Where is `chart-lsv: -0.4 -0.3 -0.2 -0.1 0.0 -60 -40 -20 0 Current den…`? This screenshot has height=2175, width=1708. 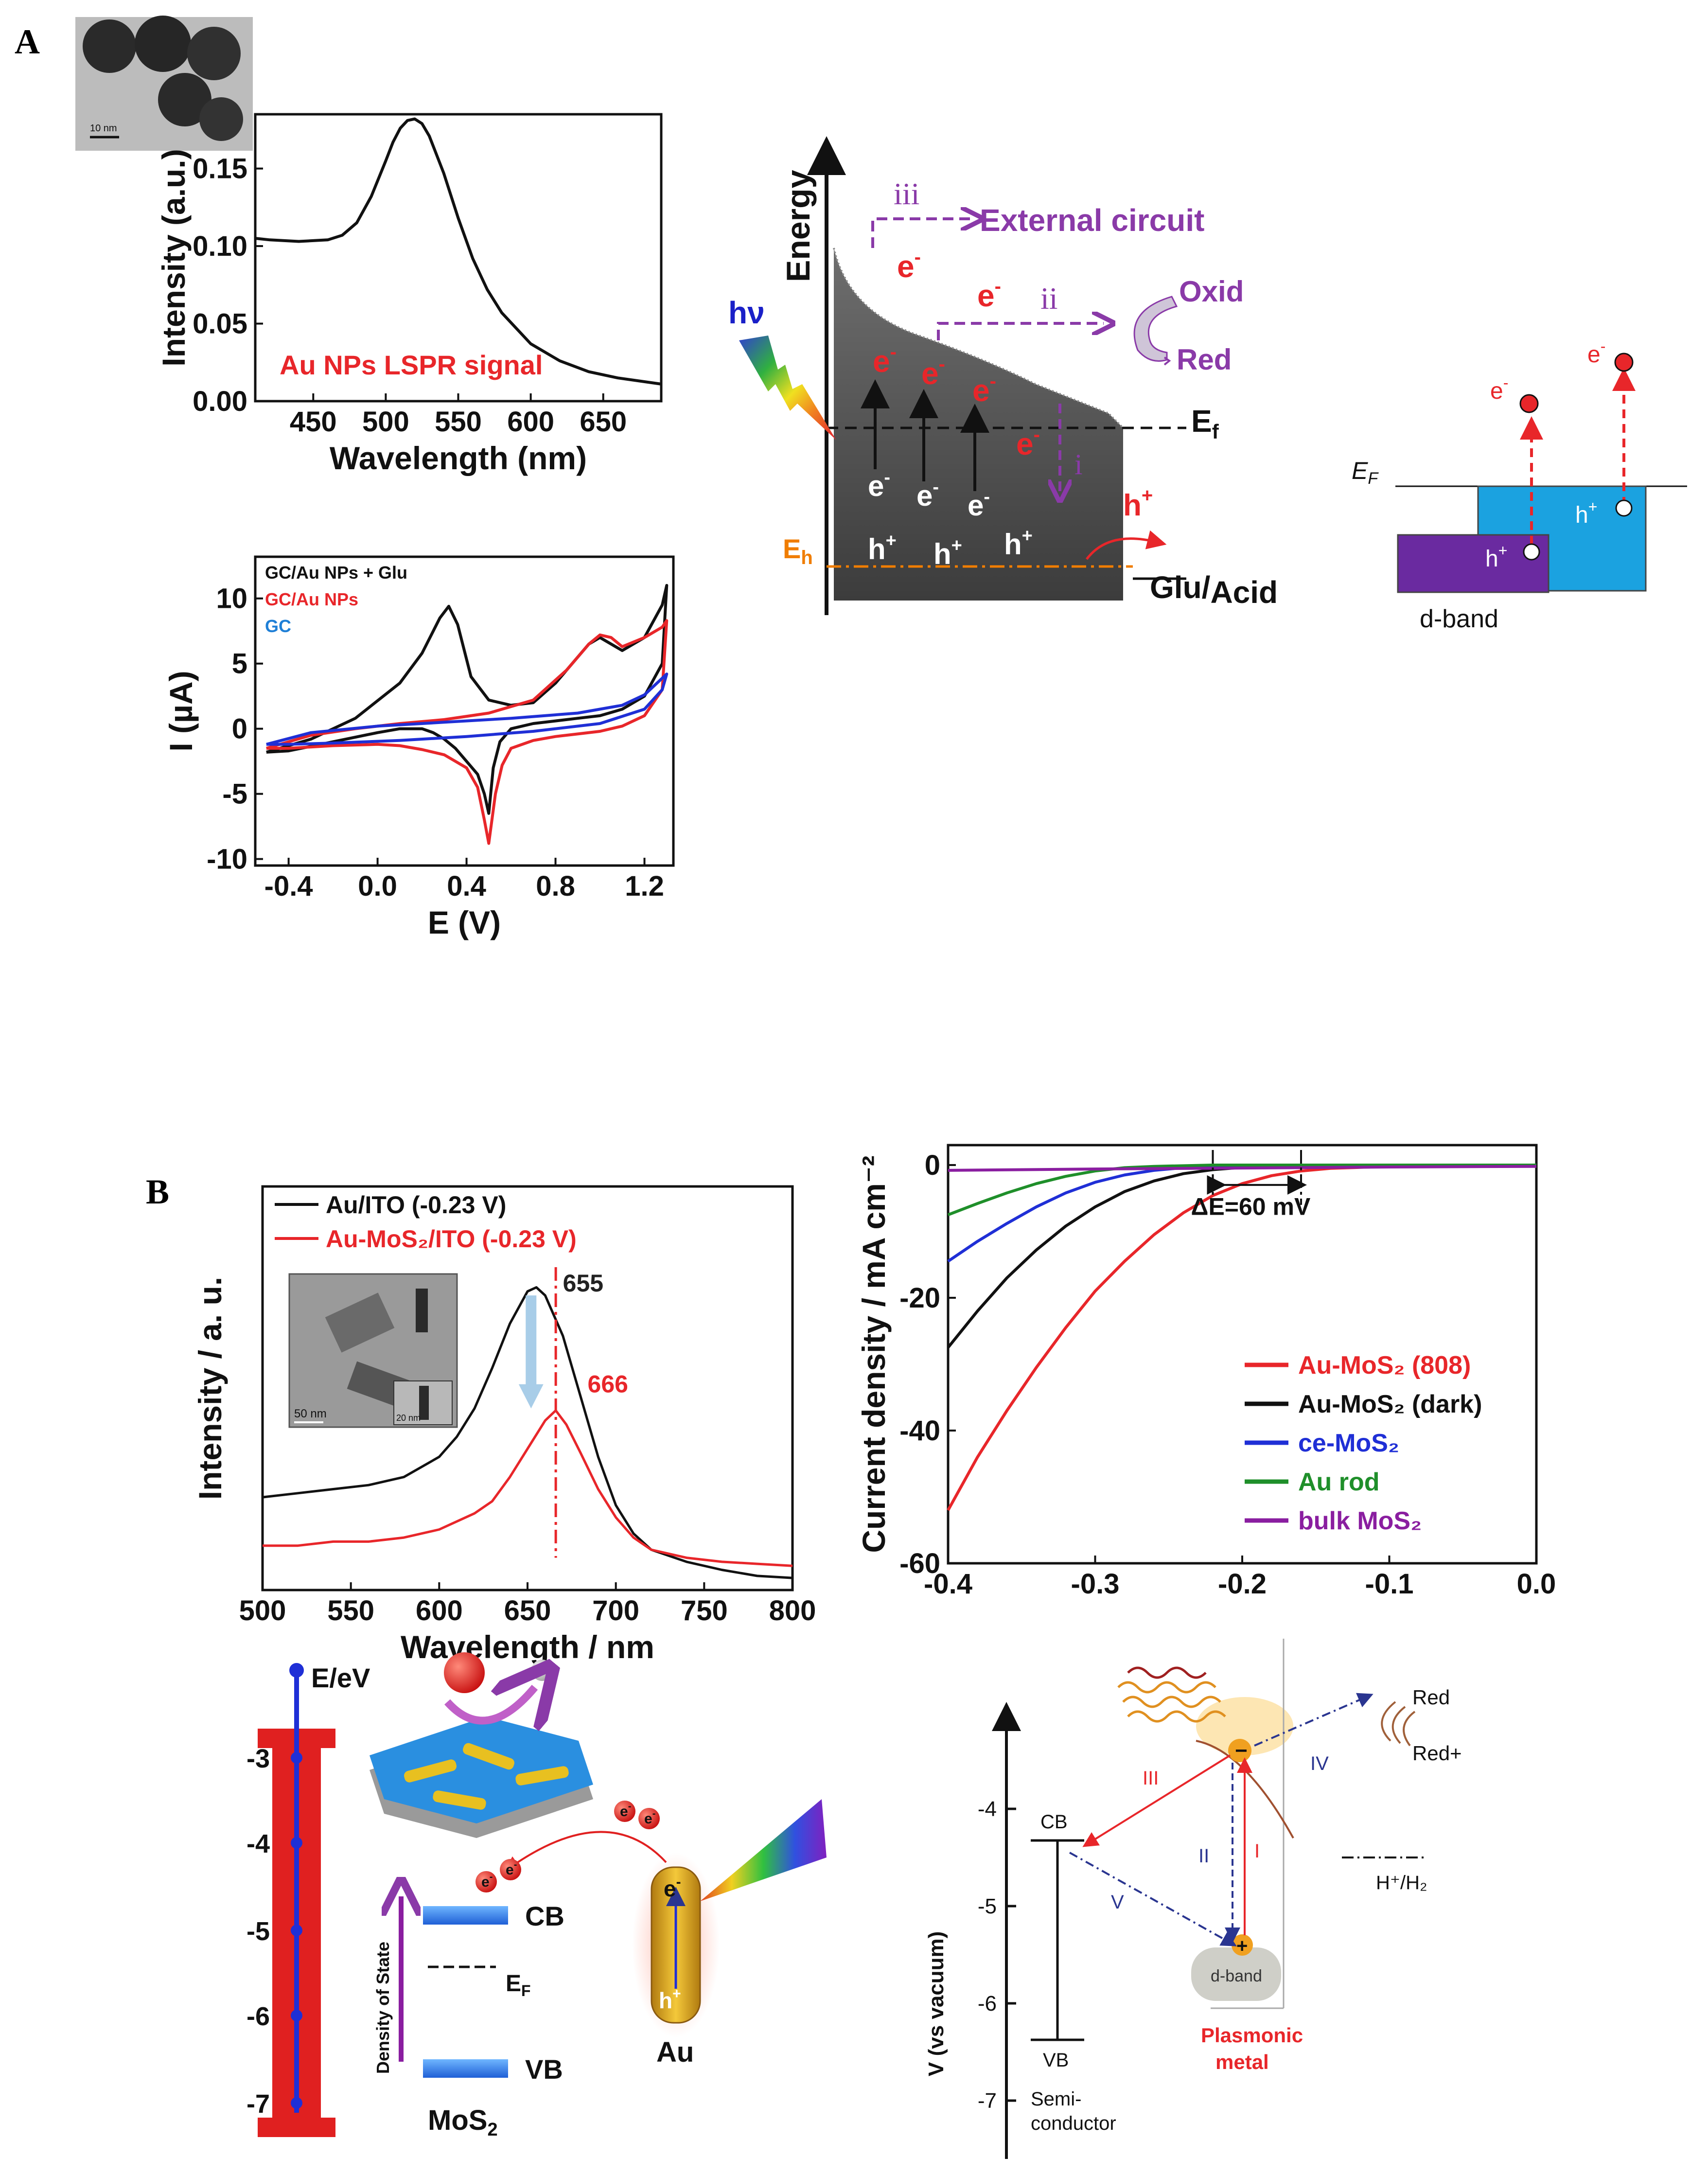 chart-lsv: -0.4 -0.3 -0.2 -0.1 0.0 -60 -40 -20 0 Current den… is located at coordinates (1206, 1372).